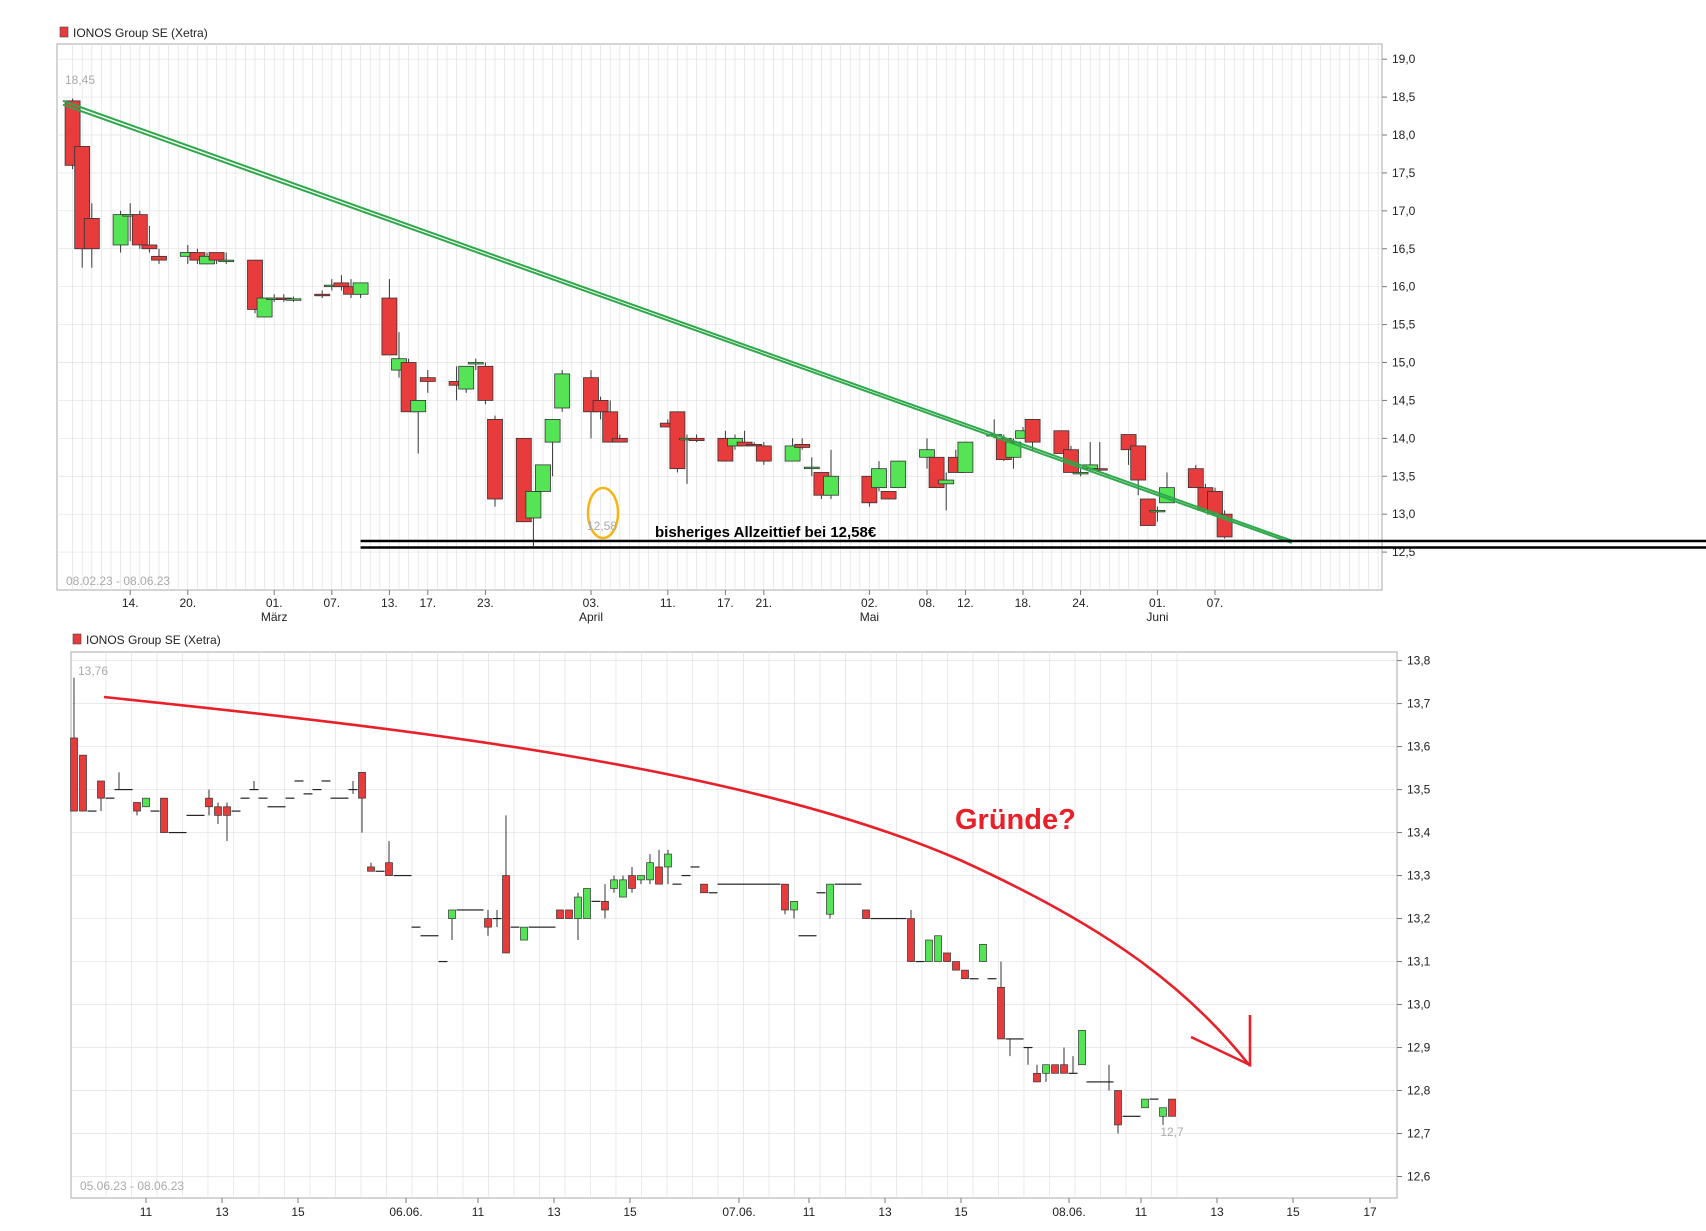 The height and width of the screenshot is (1231, 1706). Describe the element at coordinates (1157, 617) in the screenshot. I see `x-tick-month-label: Juni` at that location.